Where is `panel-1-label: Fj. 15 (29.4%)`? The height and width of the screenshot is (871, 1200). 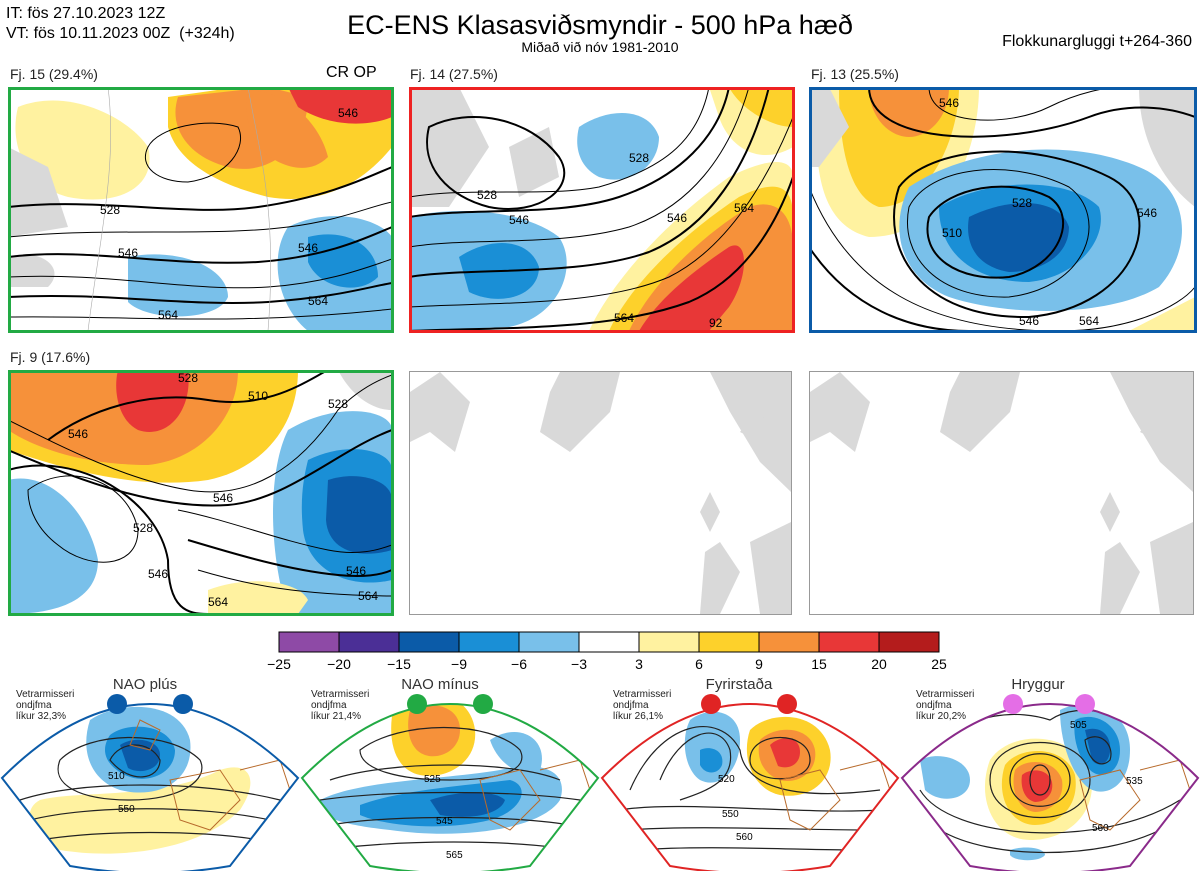
panel-1-label: Fj. 15 (29.4%) is located at coordinates (54, 74).